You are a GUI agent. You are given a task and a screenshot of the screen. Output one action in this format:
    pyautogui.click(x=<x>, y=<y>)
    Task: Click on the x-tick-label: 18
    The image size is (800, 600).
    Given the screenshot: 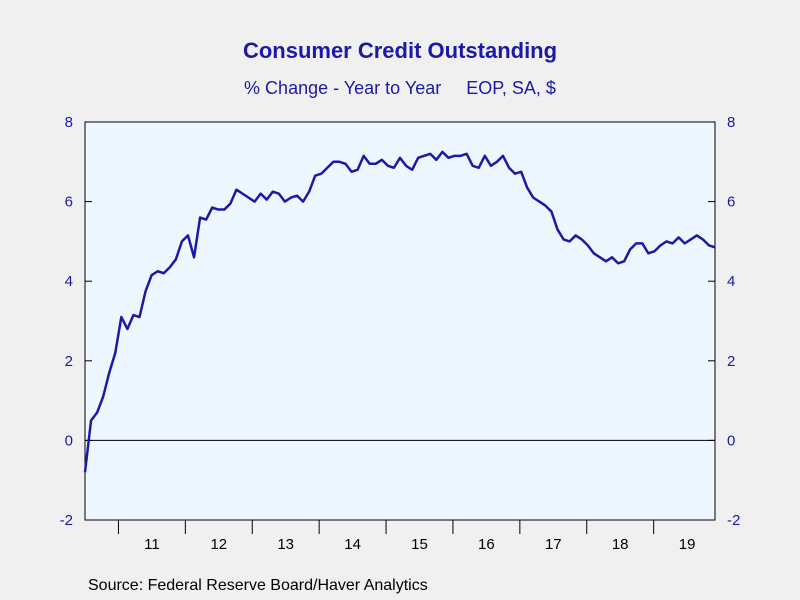 What is the action you would take?
    pyautogui.click(x=620, y=544)
    